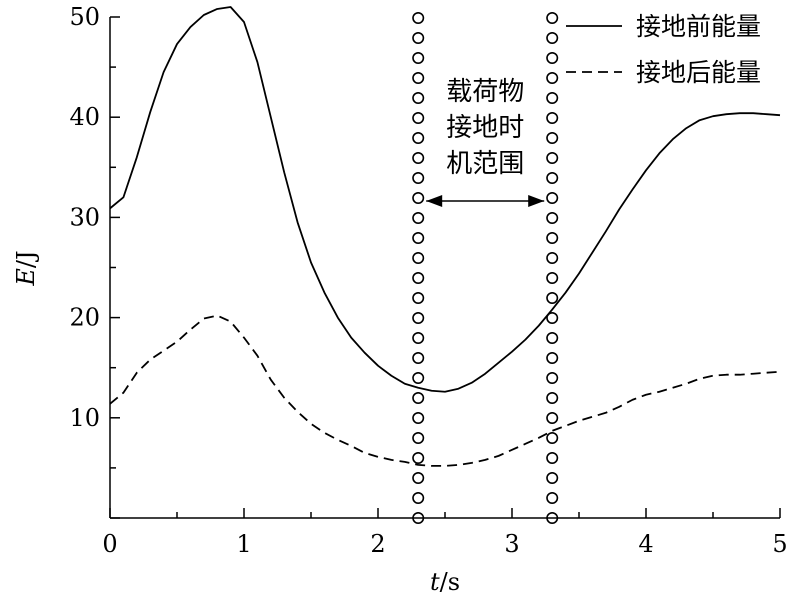  What do you see at coordinates (84, 17) in the screenshot?
I see `y-tick-label: 50` at bounding box center [84, 17].